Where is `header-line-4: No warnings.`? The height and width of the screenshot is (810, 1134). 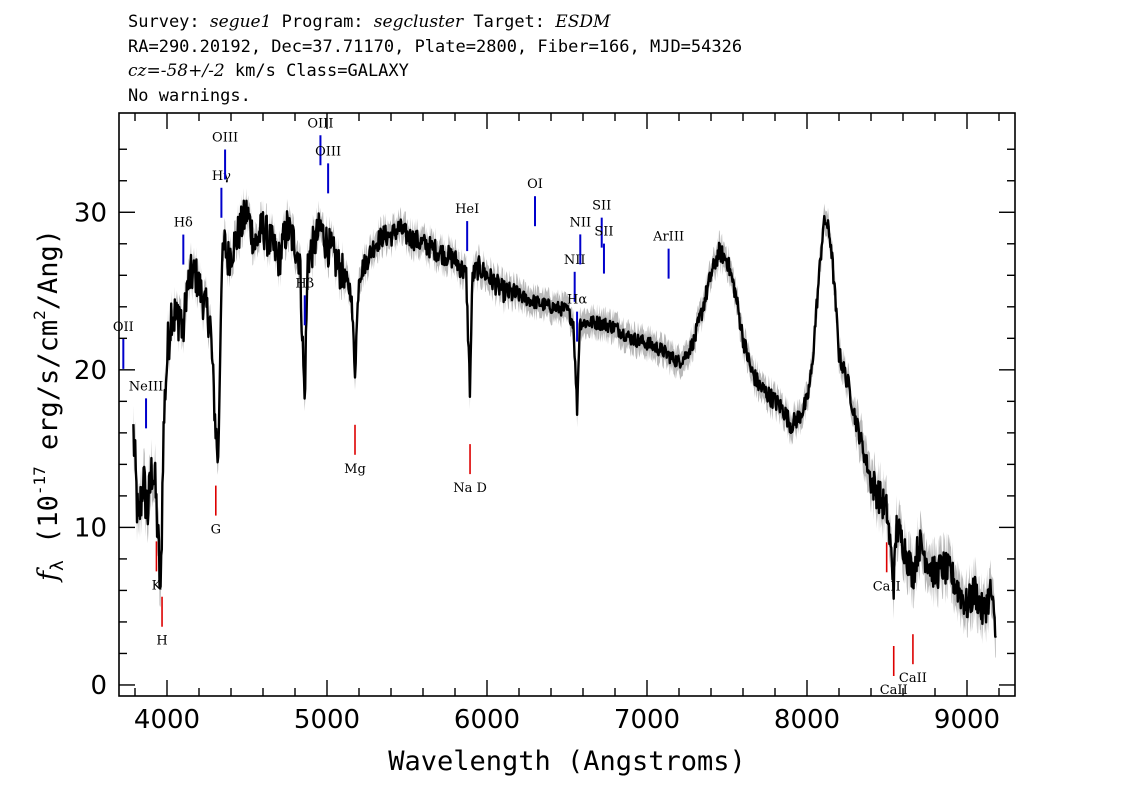 header-line-4: No warnings. is located at coordinates (189, 95).